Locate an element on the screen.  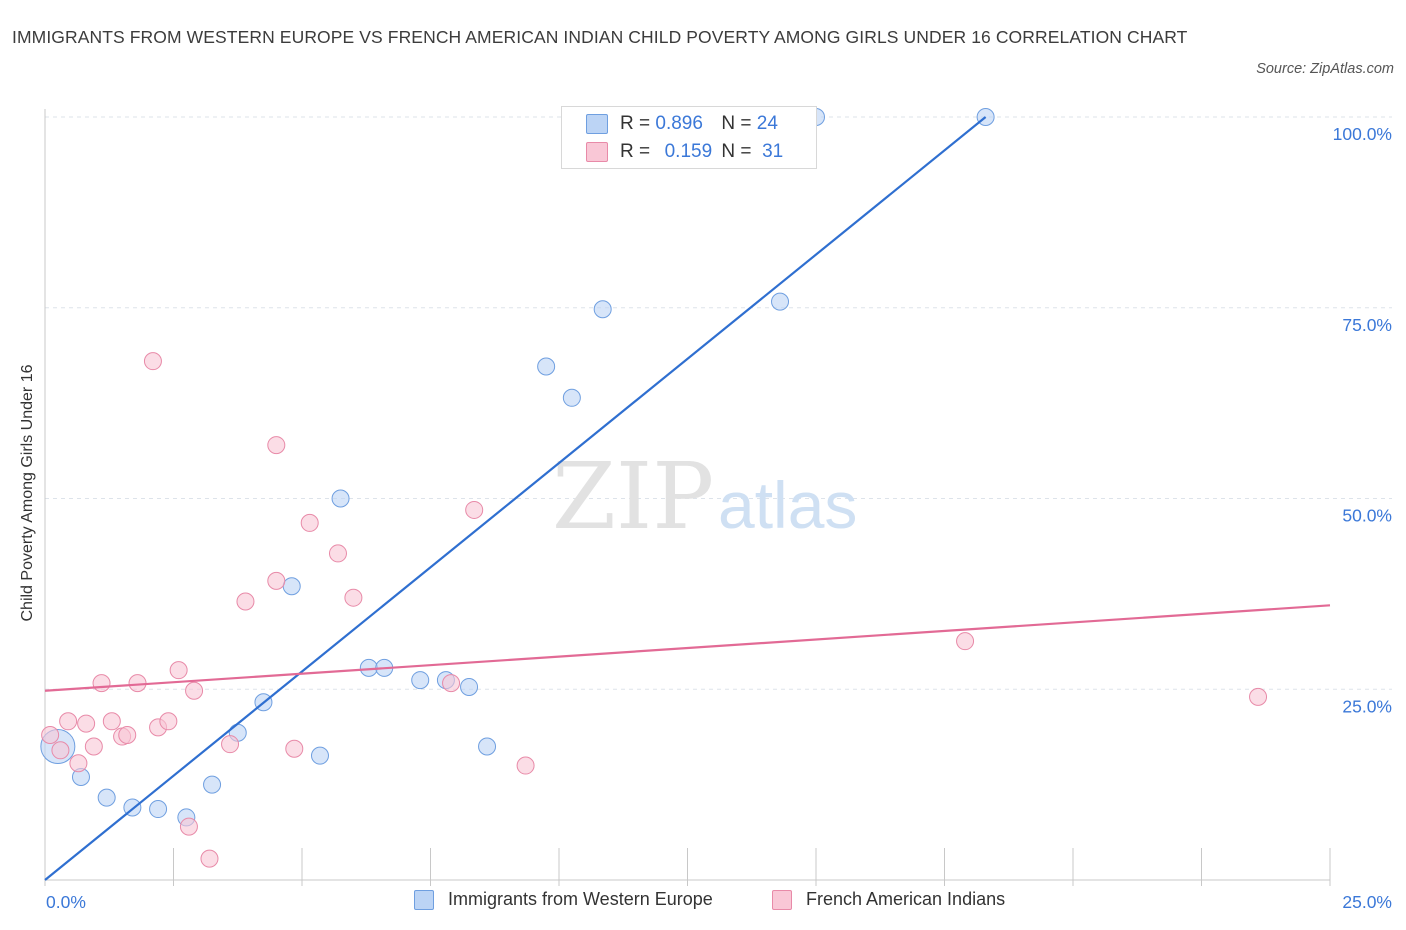
x-tick-label: 0.0% is located at coordinates (66, 902).